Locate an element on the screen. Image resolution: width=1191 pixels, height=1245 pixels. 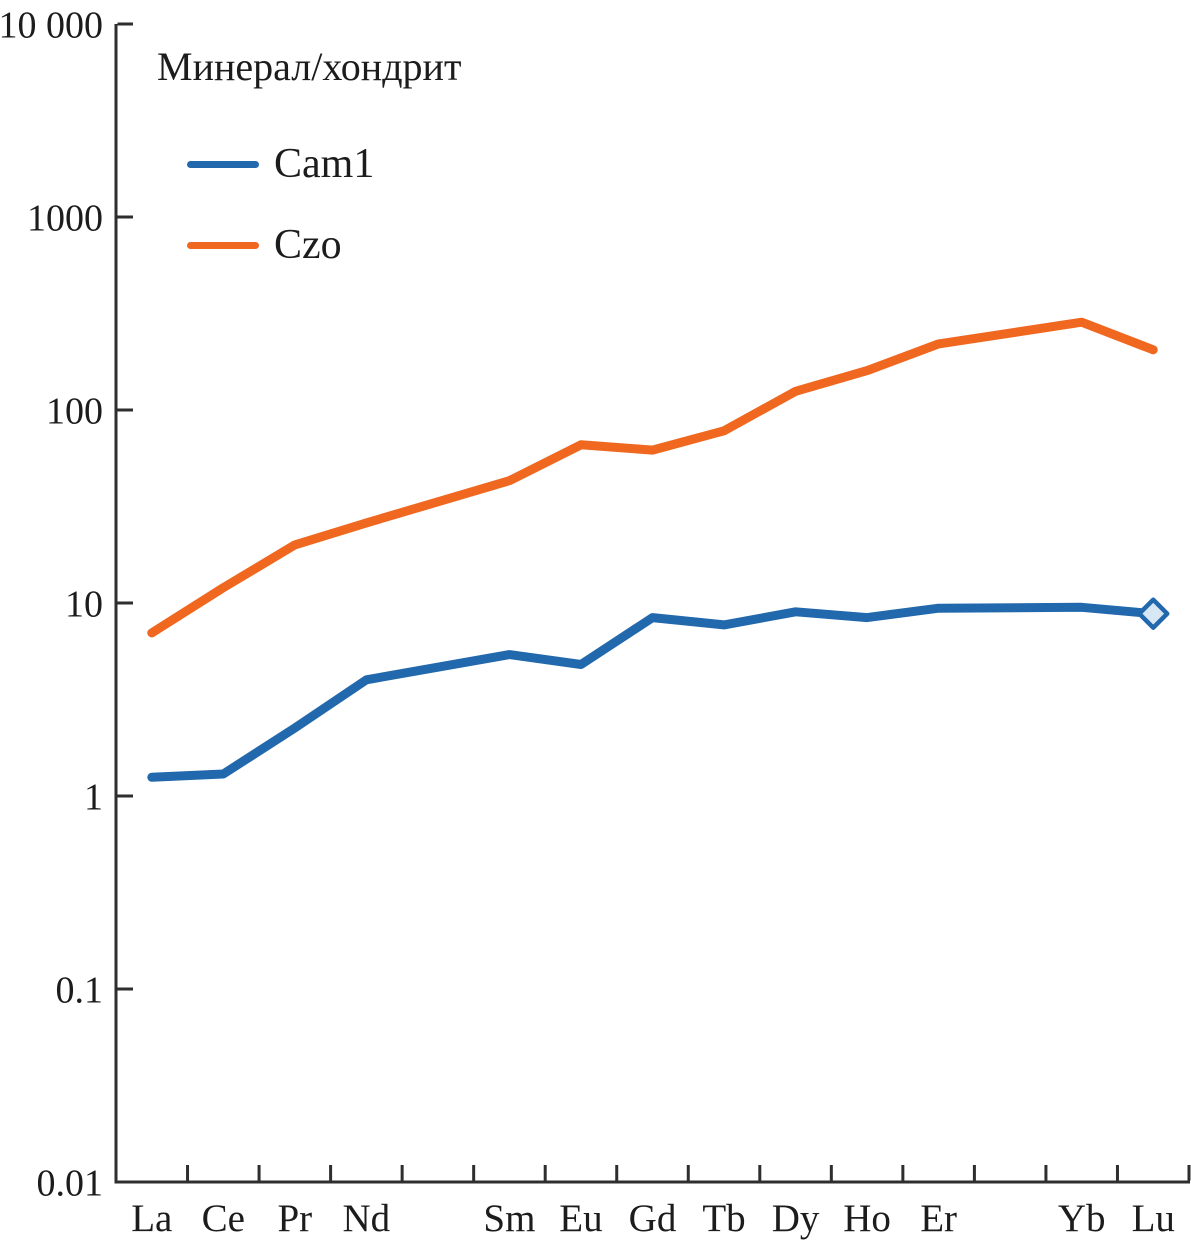
x-axis-tick-label: Eu is located at coordinates (580, 1218).